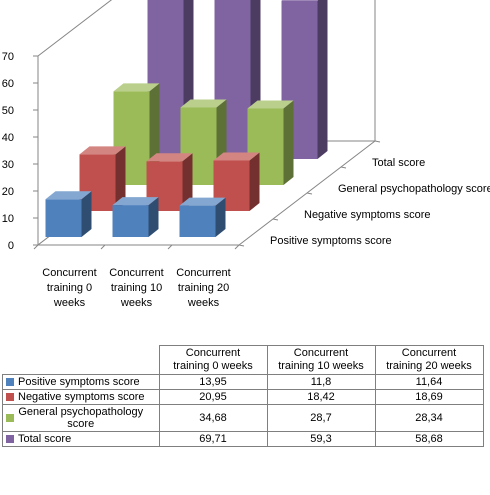 Image resolution: width=490 pixels, height=495 pixels. Describe the element at coordinates (130, 221) in the screenshot. I see `bar-1-2-front` at that location.